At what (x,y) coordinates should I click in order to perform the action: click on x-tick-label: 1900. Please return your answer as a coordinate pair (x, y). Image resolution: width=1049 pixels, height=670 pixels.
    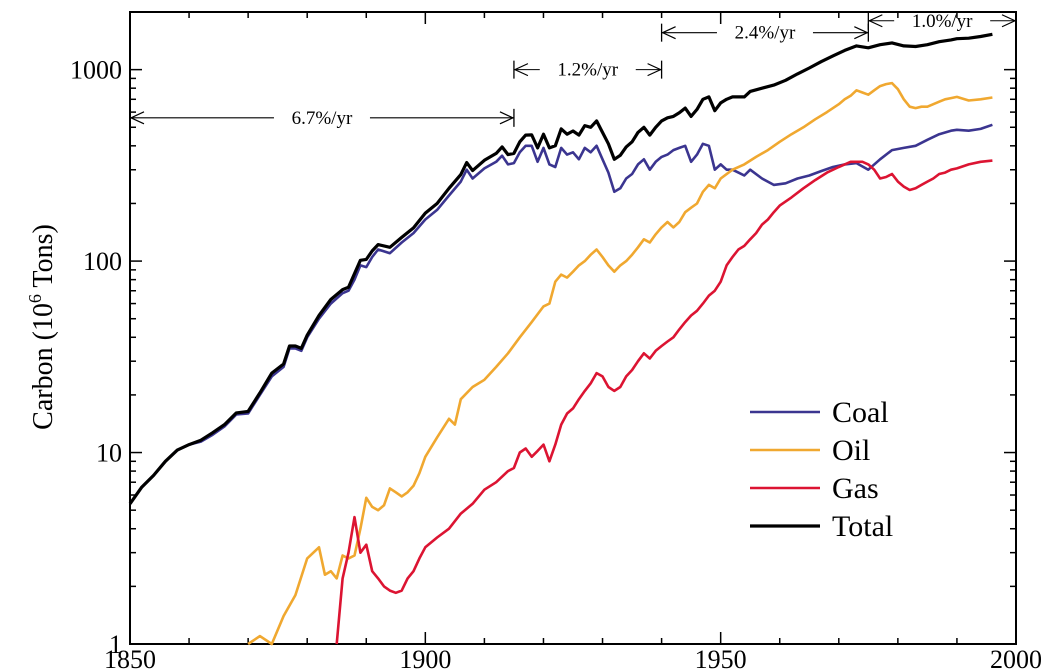
    Looking at the image, I should click on (425, 657).